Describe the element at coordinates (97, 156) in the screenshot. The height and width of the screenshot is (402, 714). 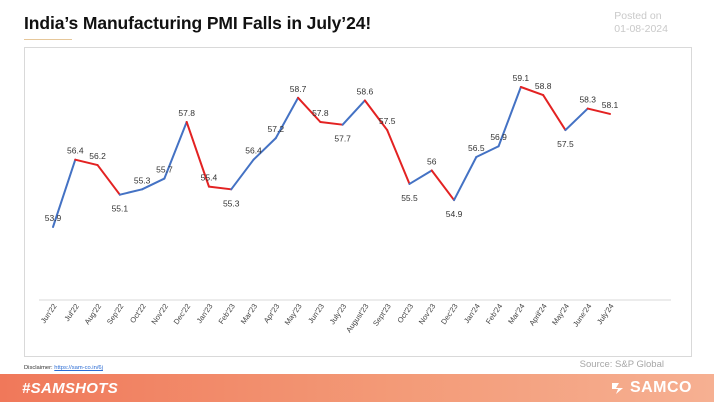
I see `data-label: 56.2` at that location.